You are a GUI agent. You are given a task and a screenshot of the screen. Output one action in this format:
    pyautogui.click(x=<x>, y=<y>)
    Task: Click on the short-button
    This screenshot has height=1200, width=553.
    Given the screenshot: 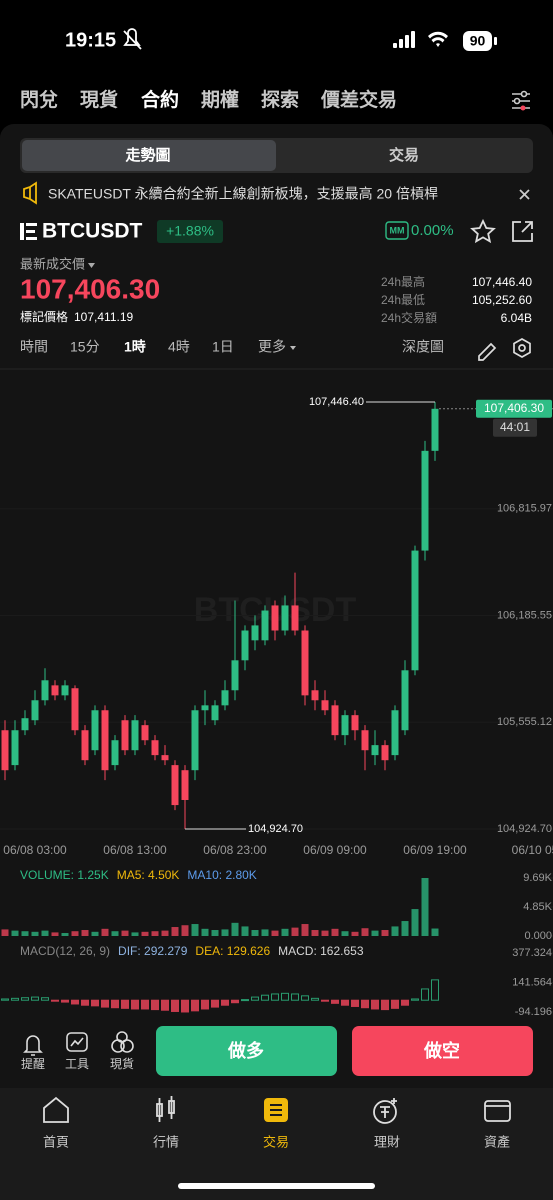 What is the action you would take?
    pyautogui.click(x=442, y=1051)
    